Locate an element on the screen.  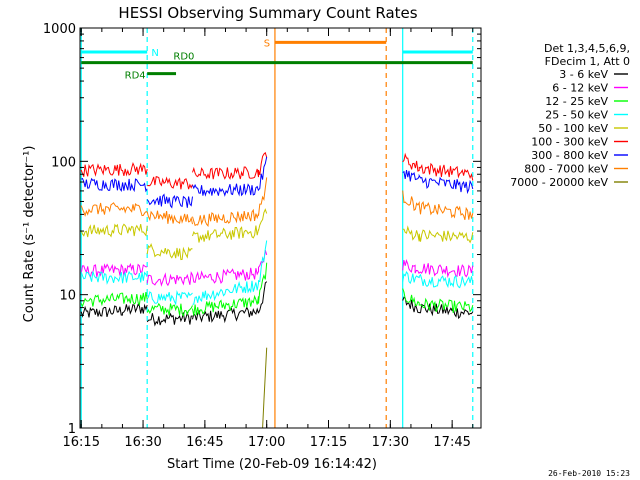
legend-header-line: Det 1,3,4,5,6,9, is located at coordinates (587, 48).